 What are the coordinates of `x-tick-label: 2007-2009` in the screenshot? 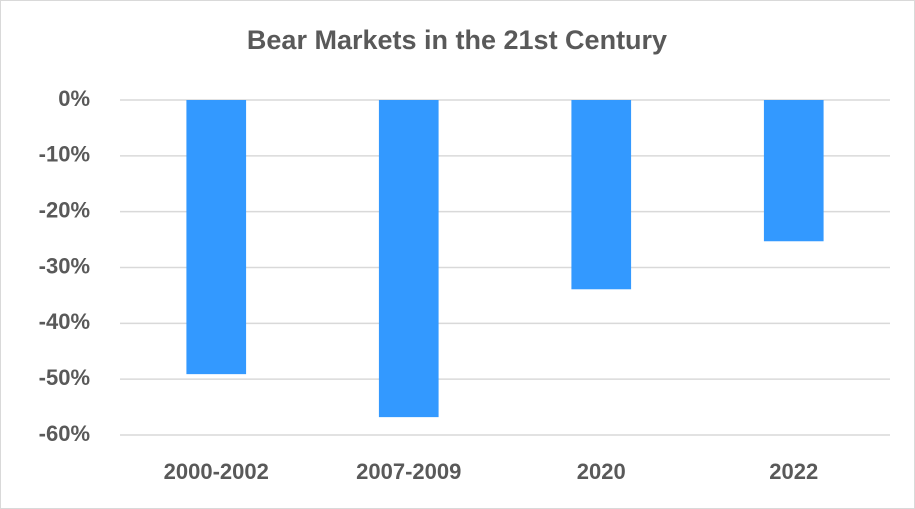 It's located at (408, 471).